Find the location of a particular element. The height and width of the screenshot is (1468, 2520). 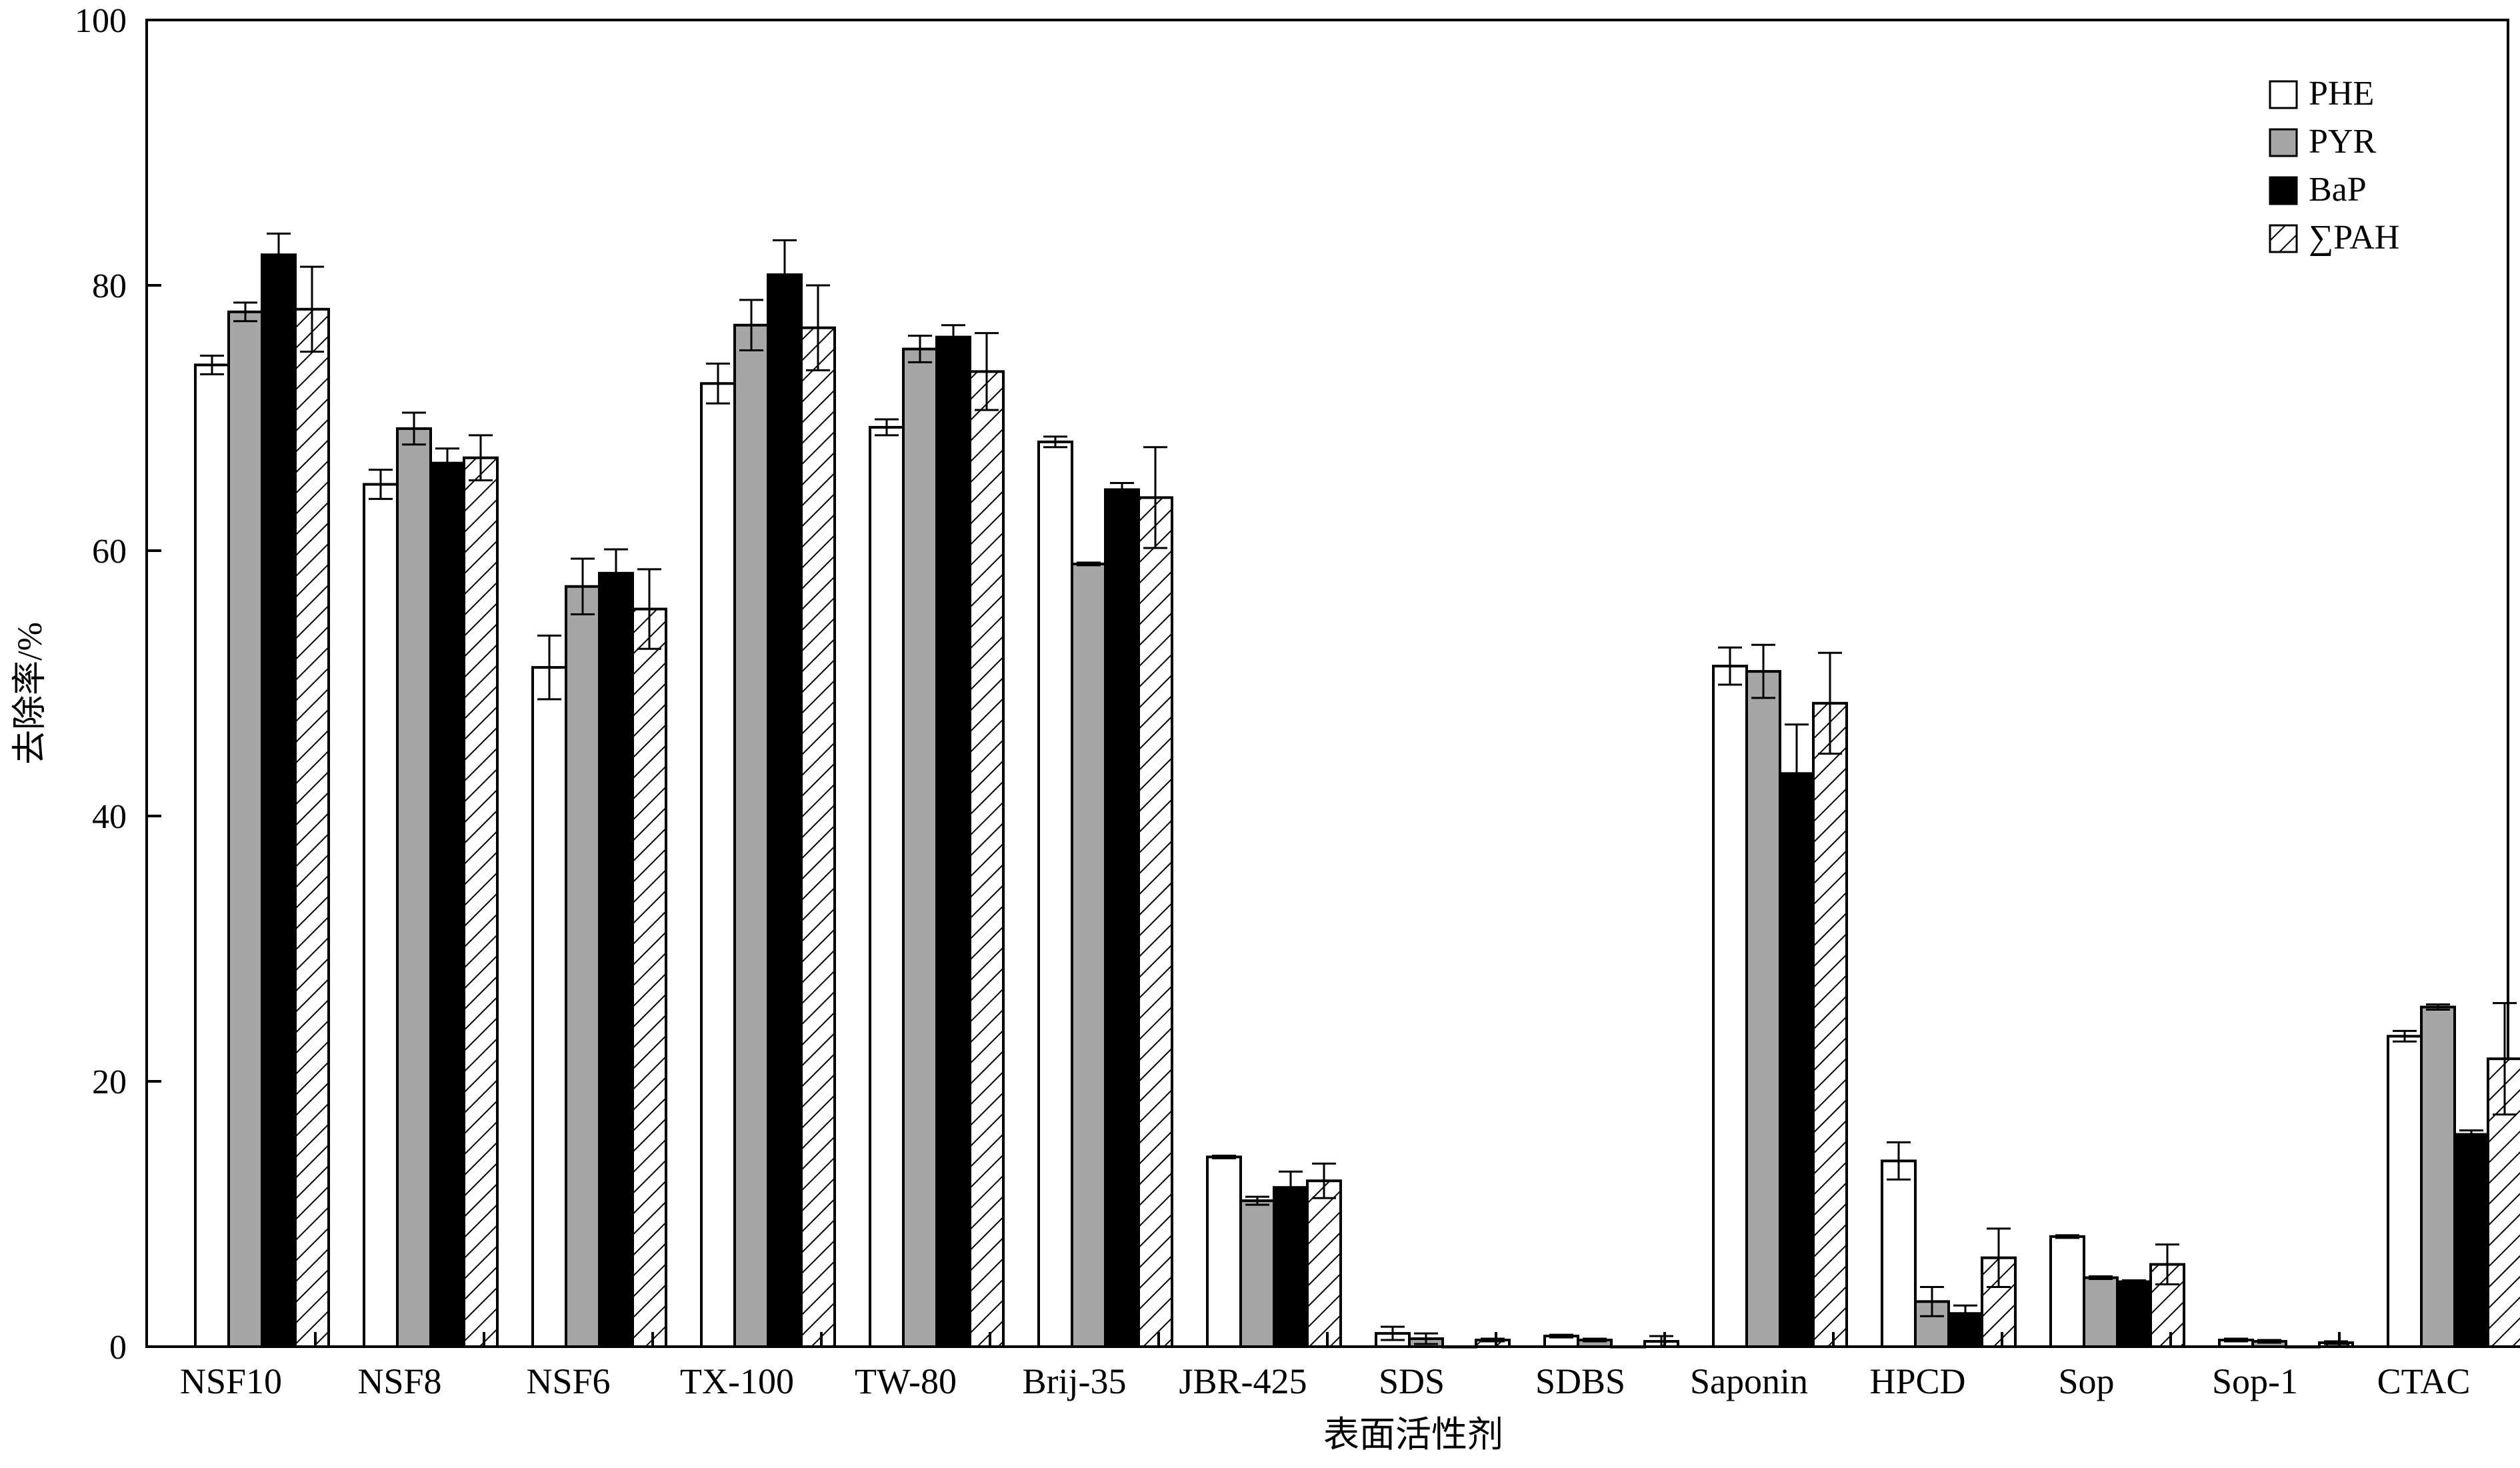

y-tick-label: 60 is located at coordinates (109, 552).